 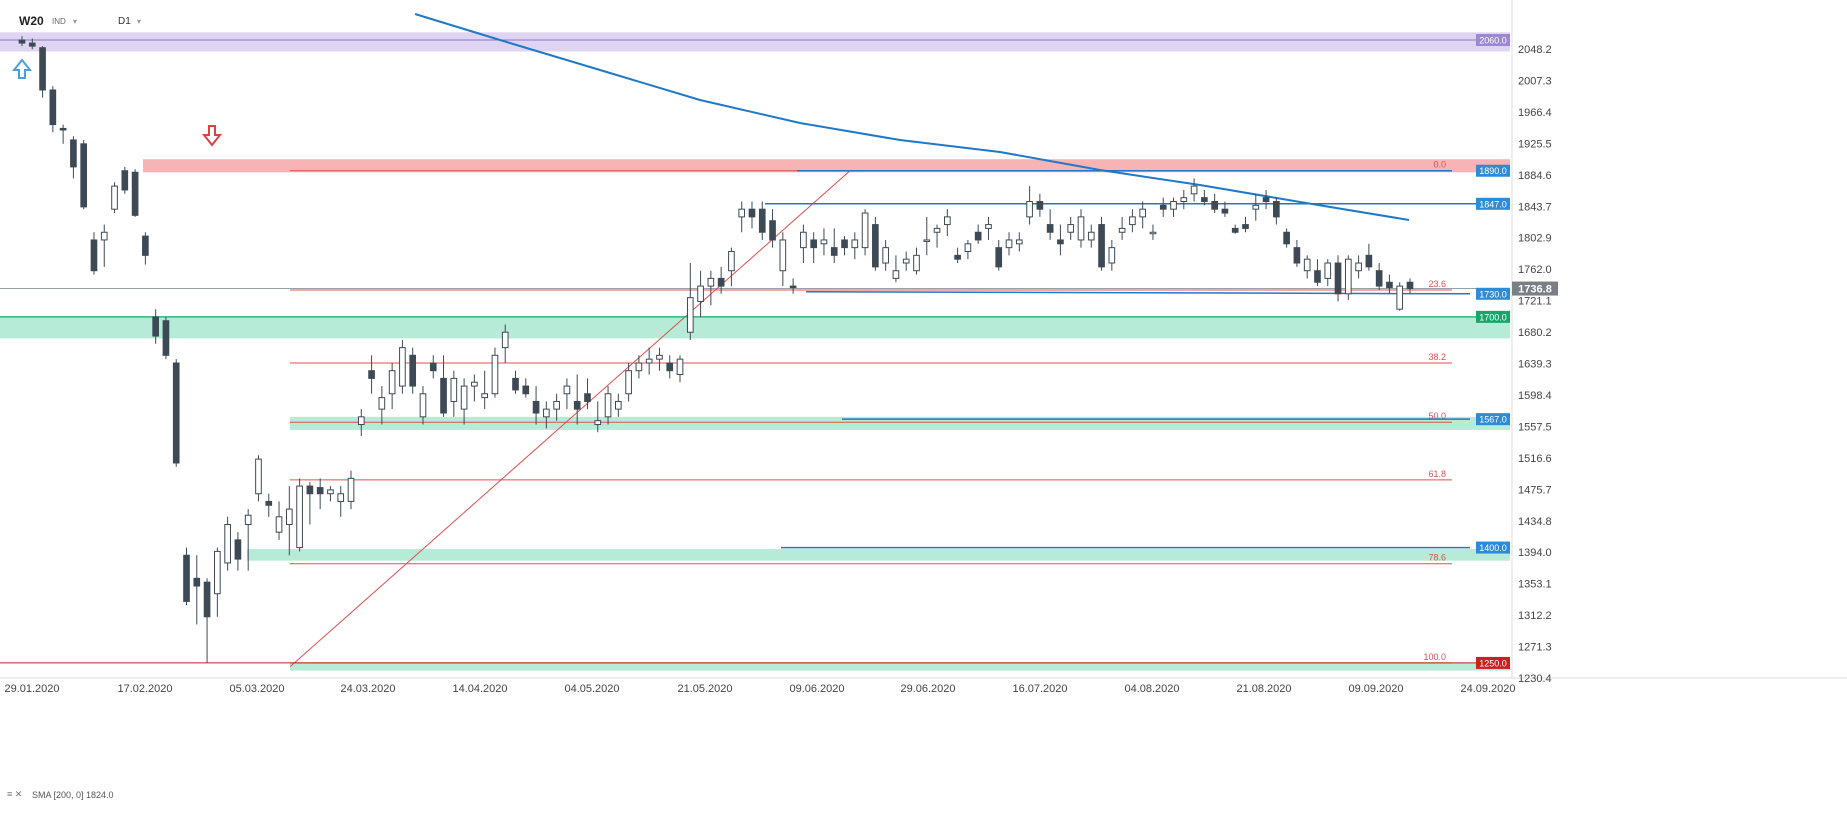 I want to click on zone-green, so click(x=900, y=423).